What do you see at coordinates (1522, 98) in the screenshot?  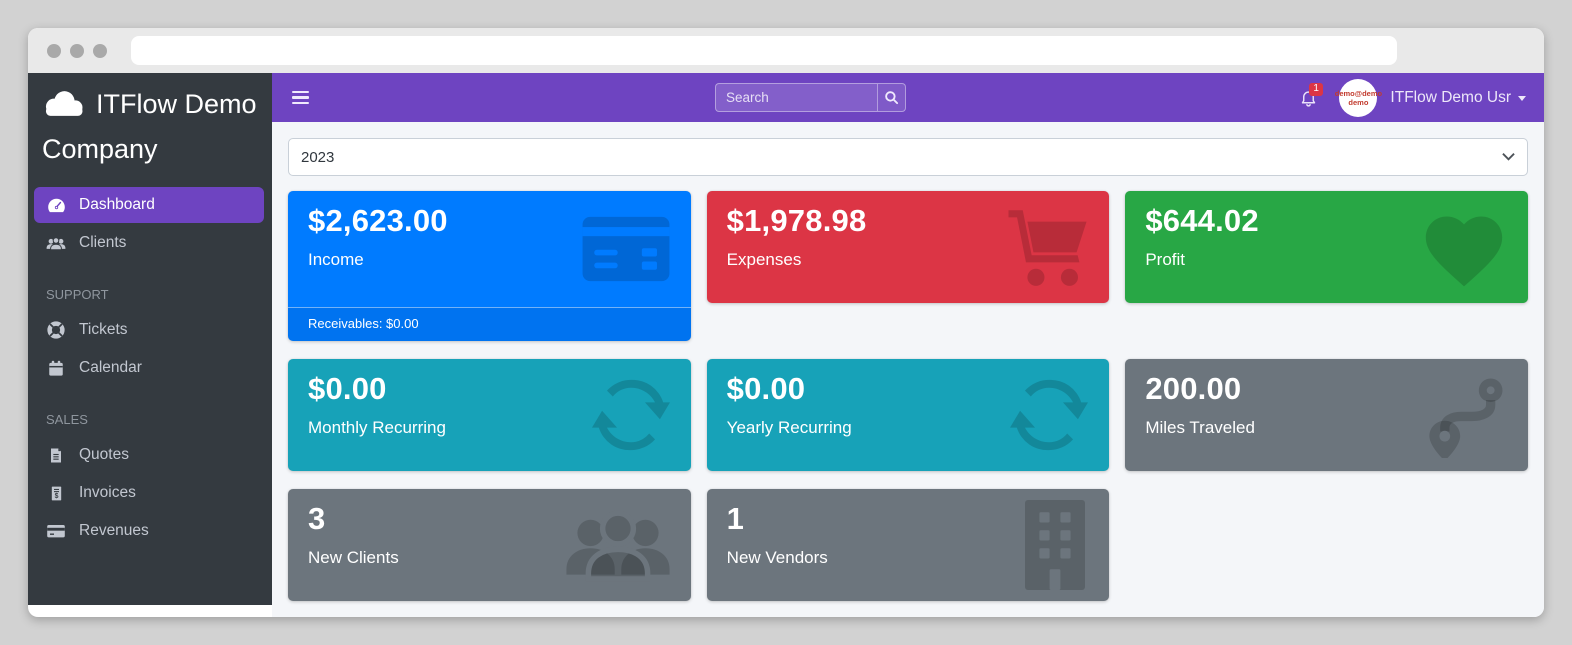 I see `caret-down-icon` at bounding box center [1522, 98].